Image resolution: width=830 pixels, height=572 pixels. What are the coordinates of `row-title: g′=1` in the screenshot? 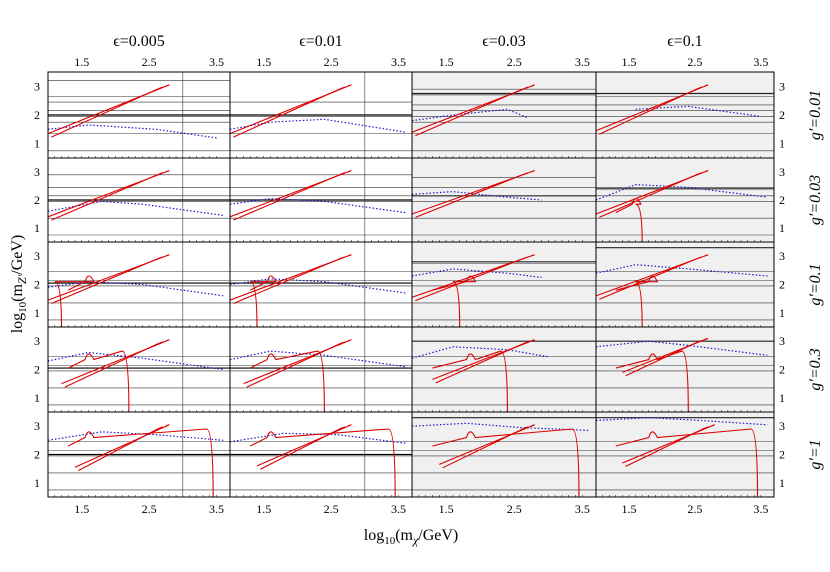 It's located at (815, 454).